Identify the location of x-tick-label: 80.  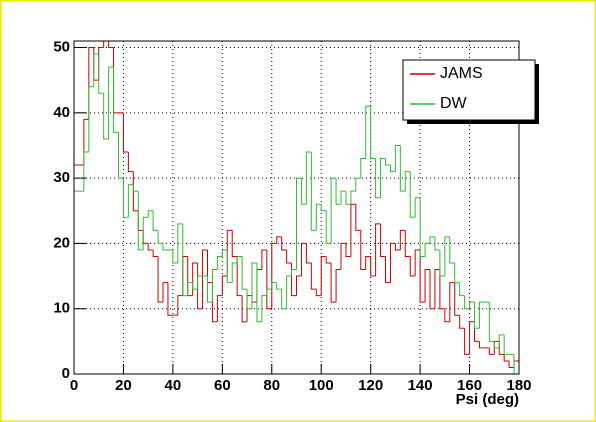
(271, 385).